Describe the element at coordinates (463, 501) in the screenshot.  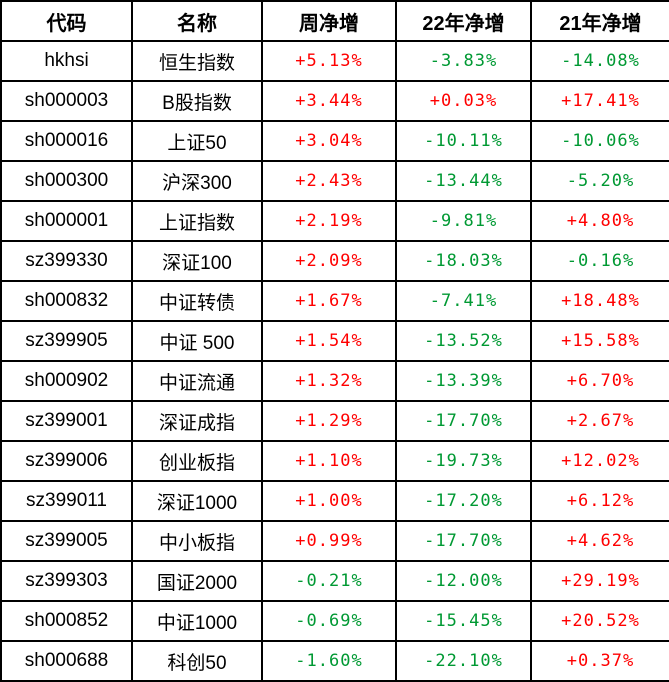
I see `value-cell: -17.20%` at that location.